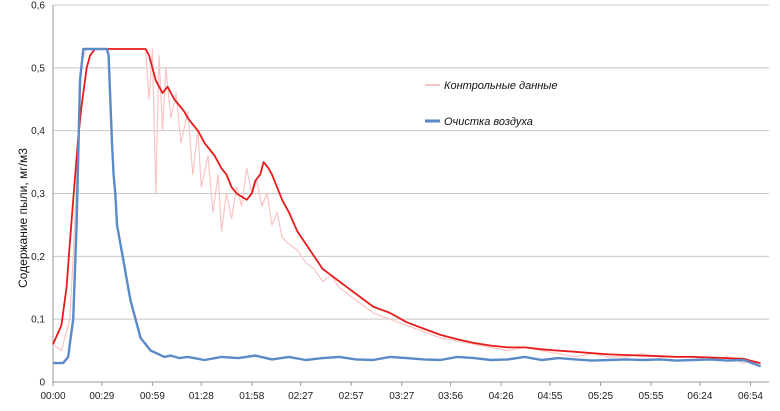  What do you see at coordinates (38, 320) in the screenshot?
I see `y-tick-label: 0,1` at bounding box center [38, 320].